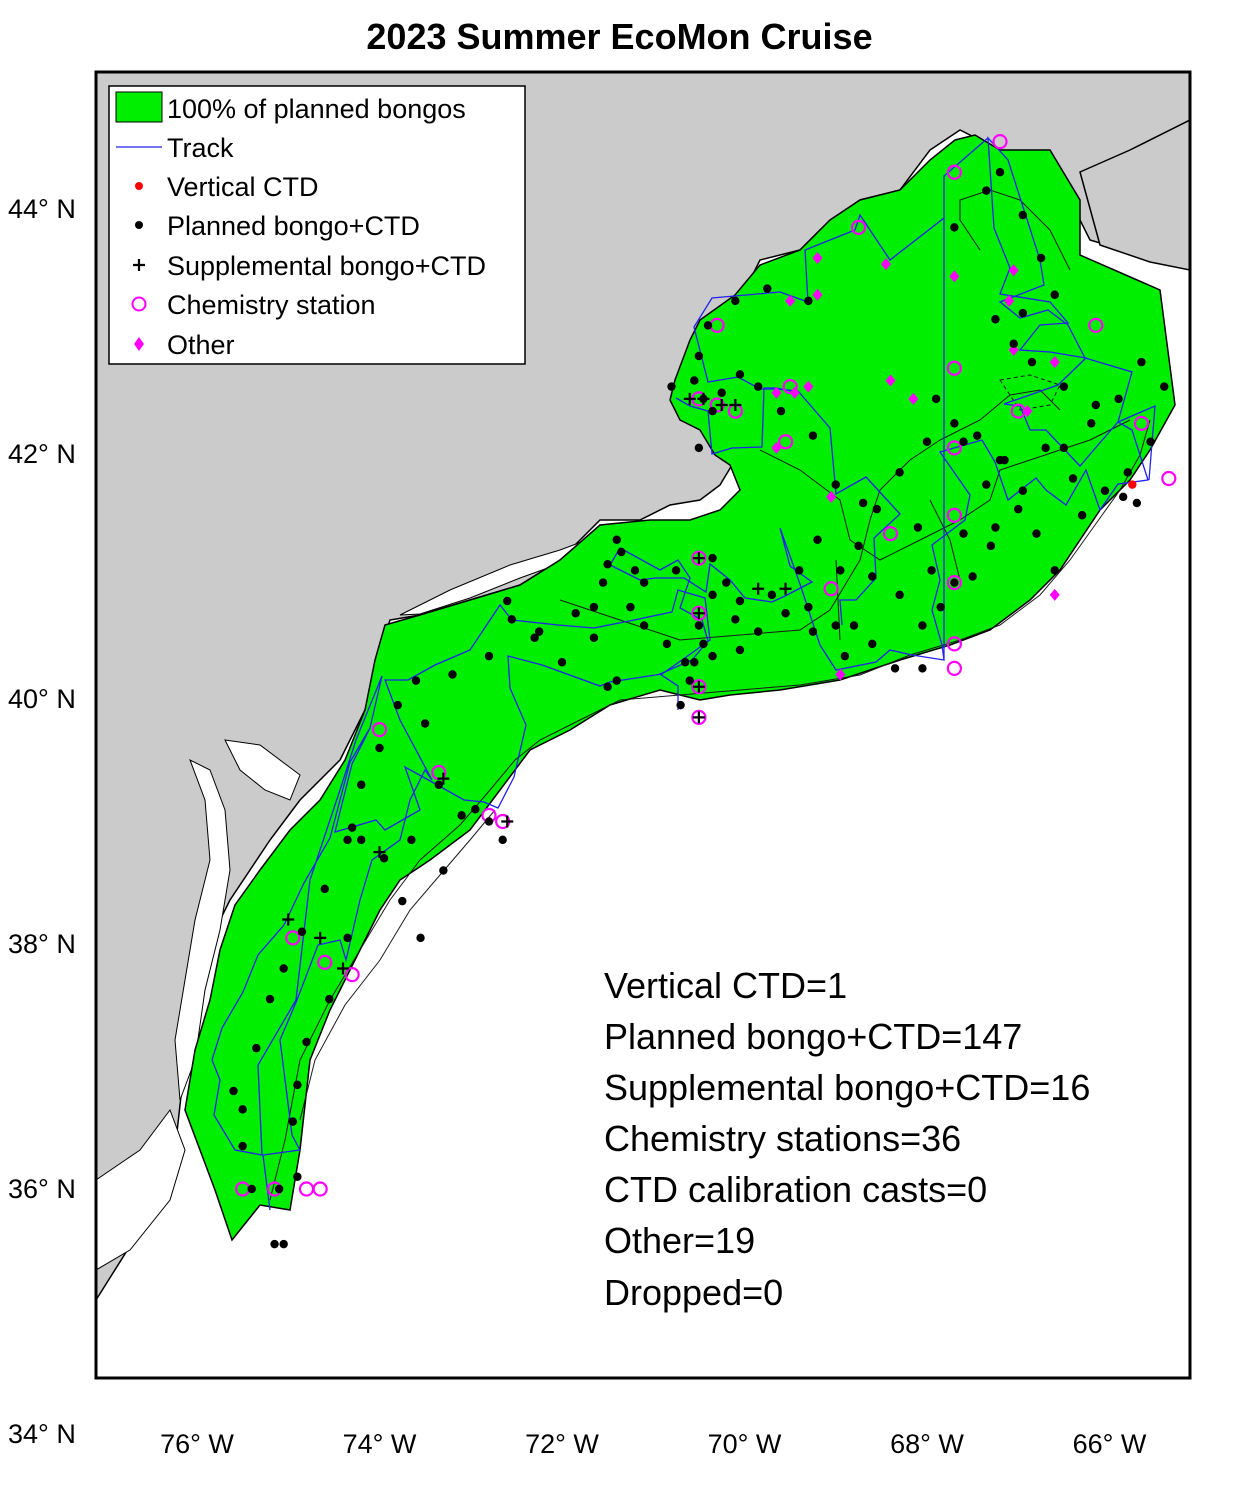  Describe the element at coordinates (42, 1189) in the screenshot. I see `latitude-tick-label: 36° N` at that location.